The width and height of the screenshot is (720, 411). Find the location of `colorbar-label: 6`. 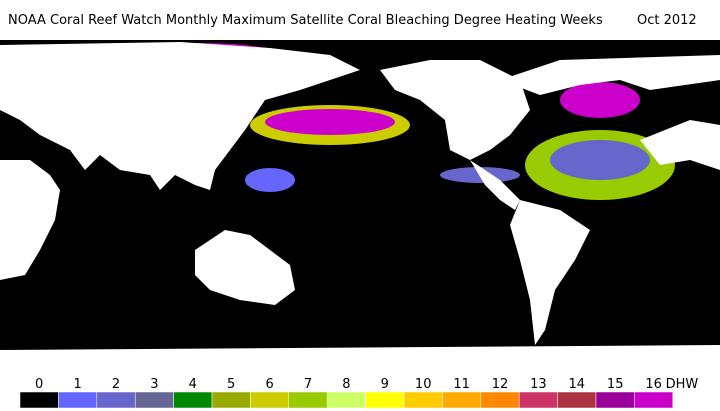

colorbar-label: 6 is located at coordinates (269, 384).